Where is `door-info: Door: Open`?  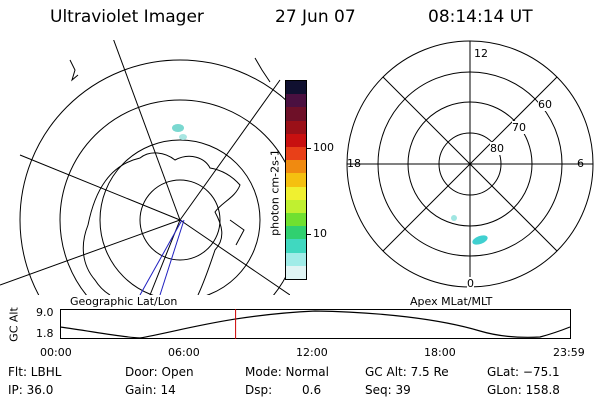
door-info: Door: Open is located at coordinates (159, 372).